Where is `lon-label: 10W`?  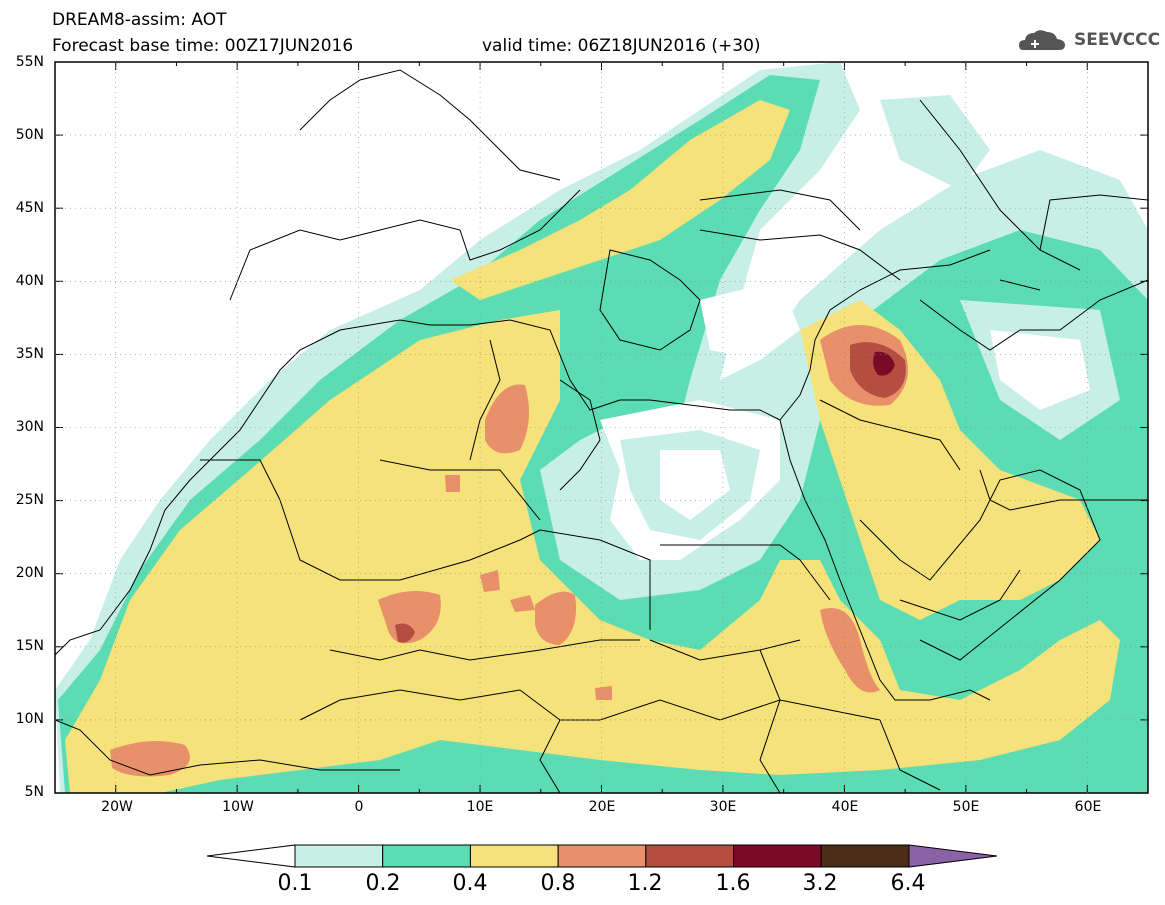 lon-label: 10W is located at coordinates (238, 807).